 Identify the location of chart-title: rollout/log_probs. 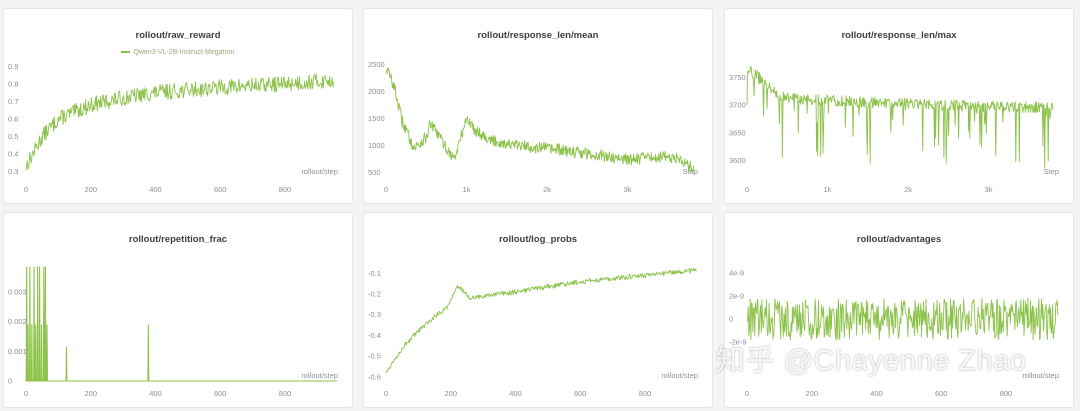
(538, 239).